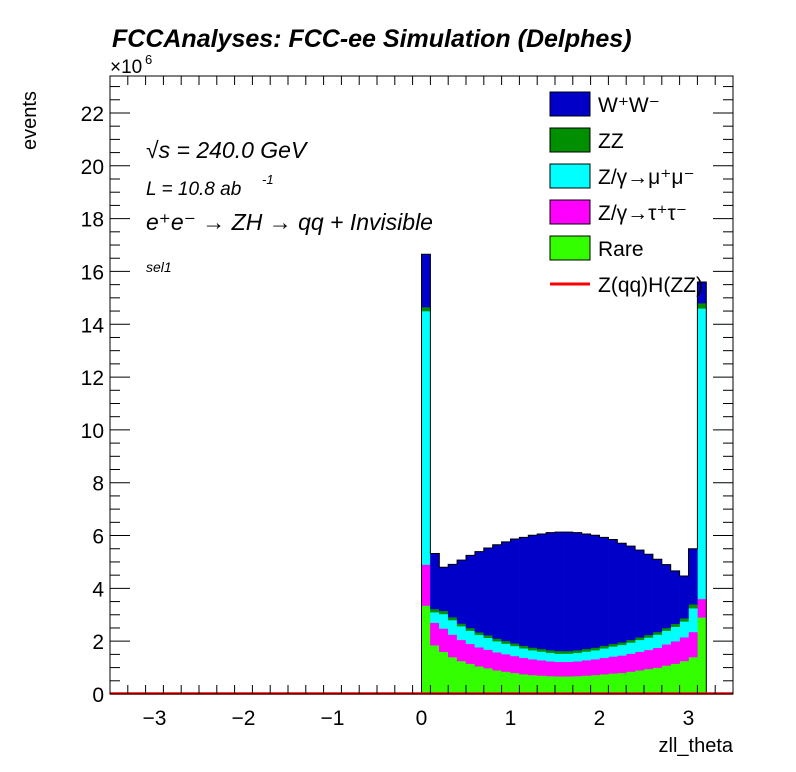  What do you see at coordinates (696, 746) in the screenshot?
I see `x-axis-label: zll_theta` at bounding box center [696, 746].